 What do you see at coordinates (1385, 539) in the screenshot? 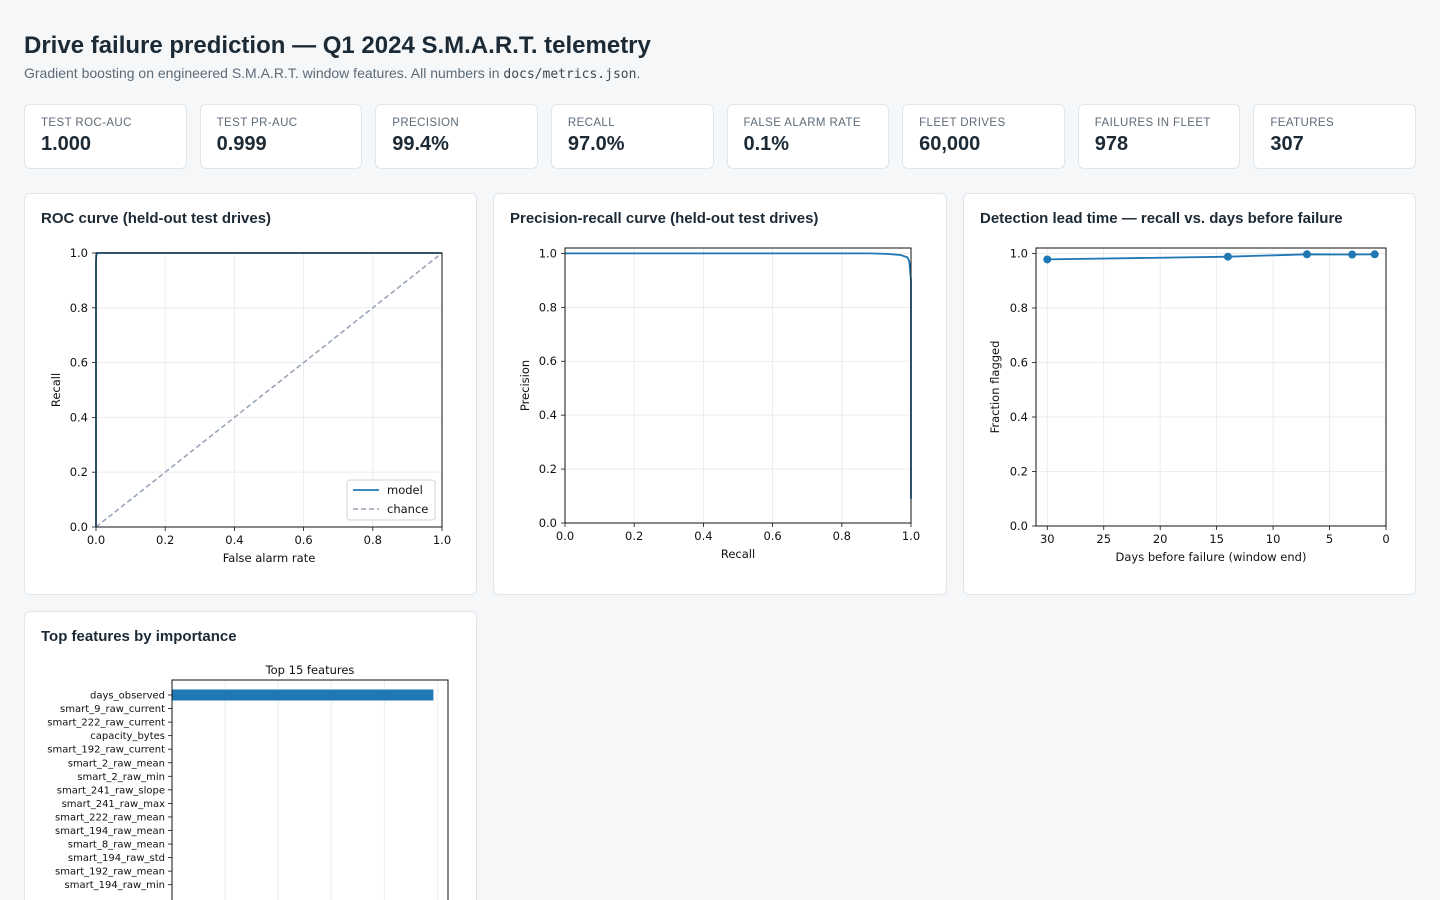
I see `x-tick-label: 0` at bounding box center [1385, 539].